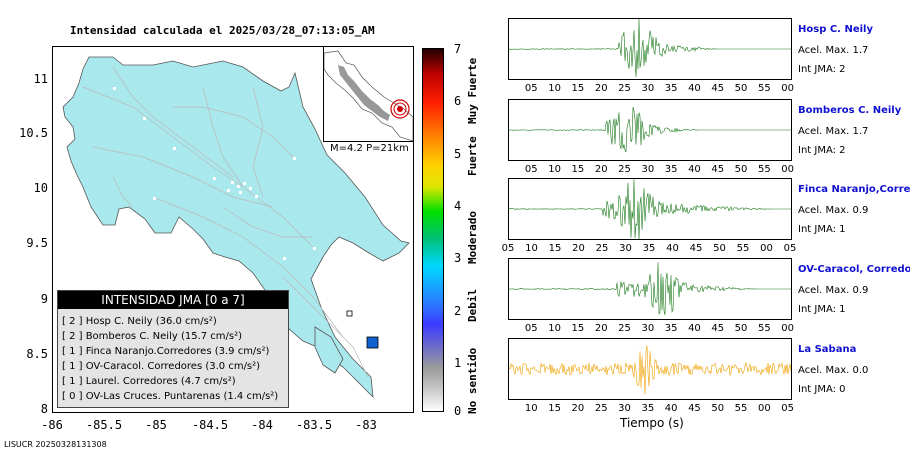 The image size is (910, 460). I want to click on colorbar-tick: 6, so click(458, 101).